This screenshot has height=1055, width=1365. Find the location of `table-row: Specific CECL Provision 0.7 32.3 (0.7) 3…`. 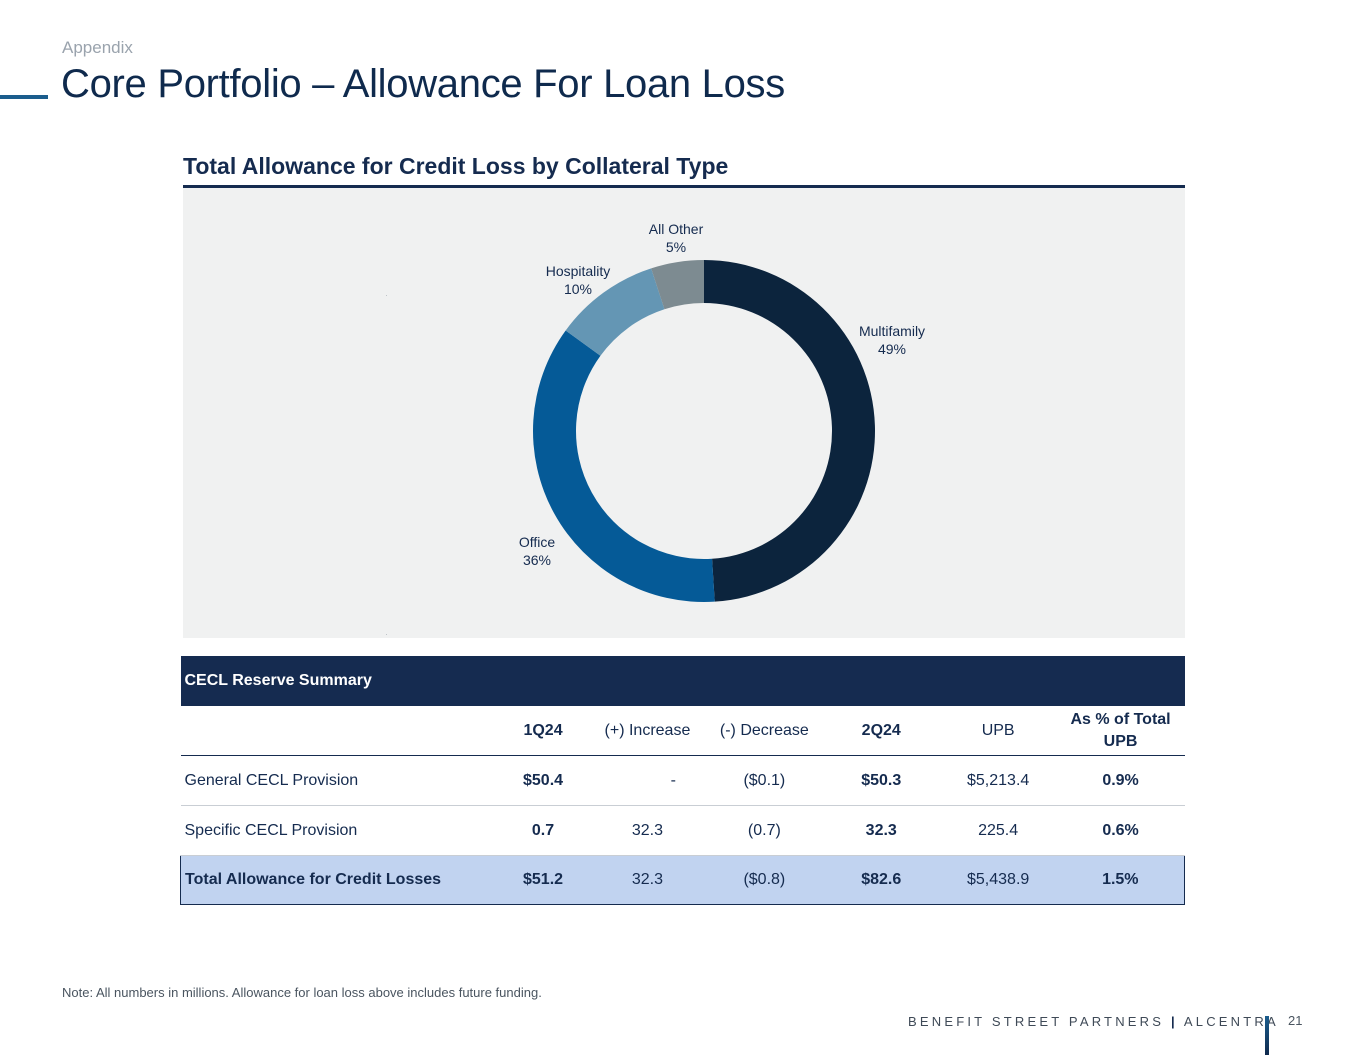

table-row: Specific CECL Provision 0.7 32.3 (0.7) 3… is located at coordinates (682, 830).